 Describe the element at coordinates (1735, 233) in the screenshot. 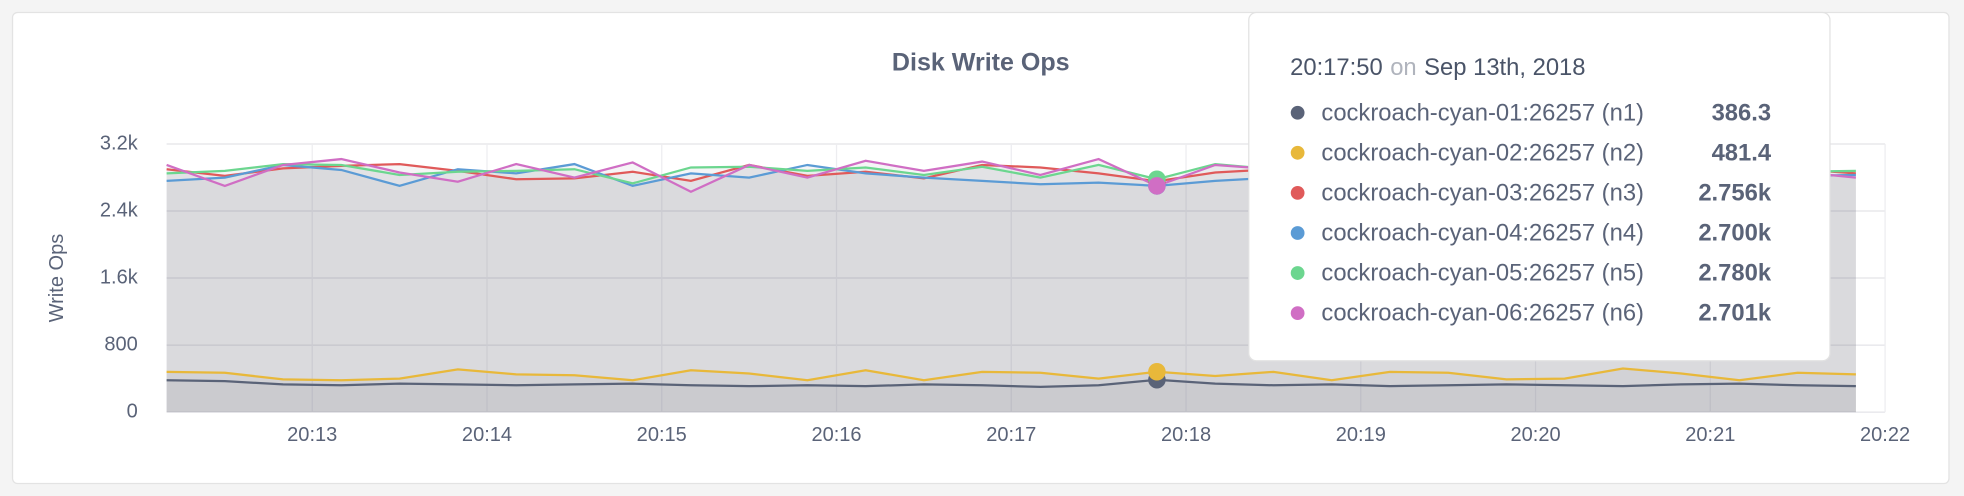

I see `tooltip-value: 2.700k` at that location.